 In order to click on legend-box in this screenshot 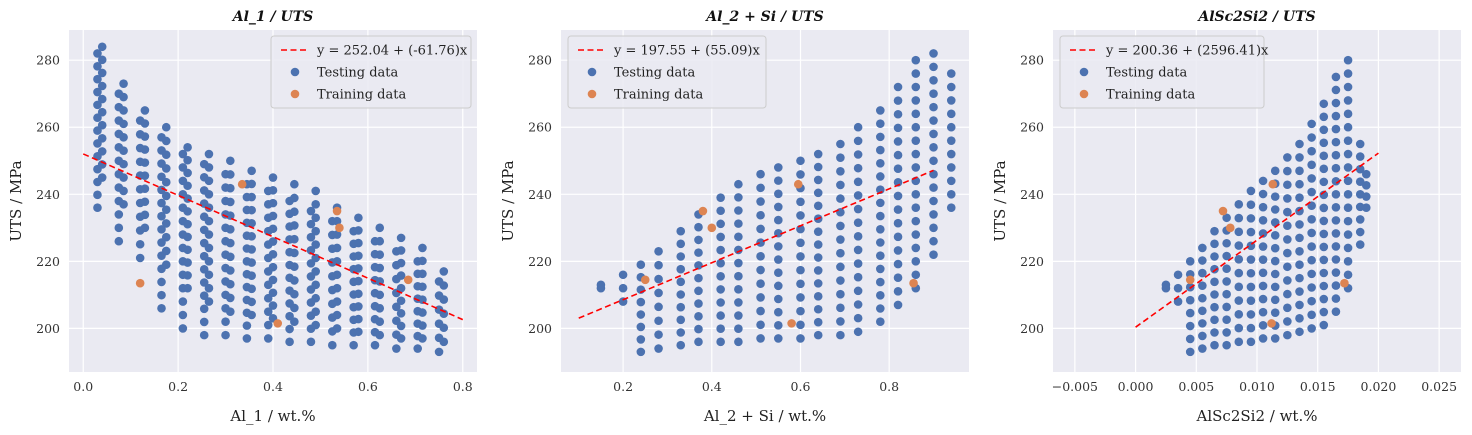, I will do `click(371, 72)`.